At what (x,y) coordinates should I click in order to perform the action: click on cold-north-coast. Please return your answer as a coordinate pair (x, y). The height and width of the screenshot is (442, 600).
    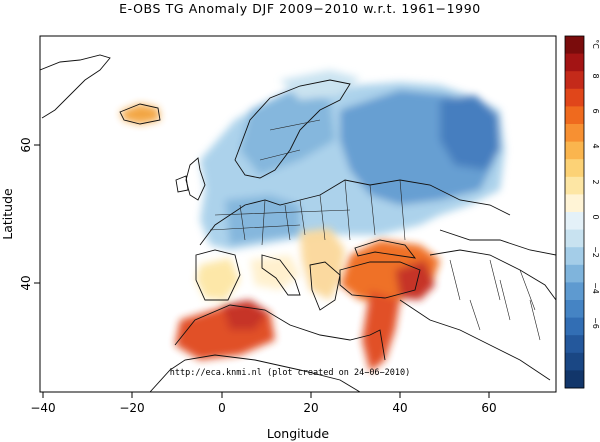
    Looking at the image, I should click on (320, 85).